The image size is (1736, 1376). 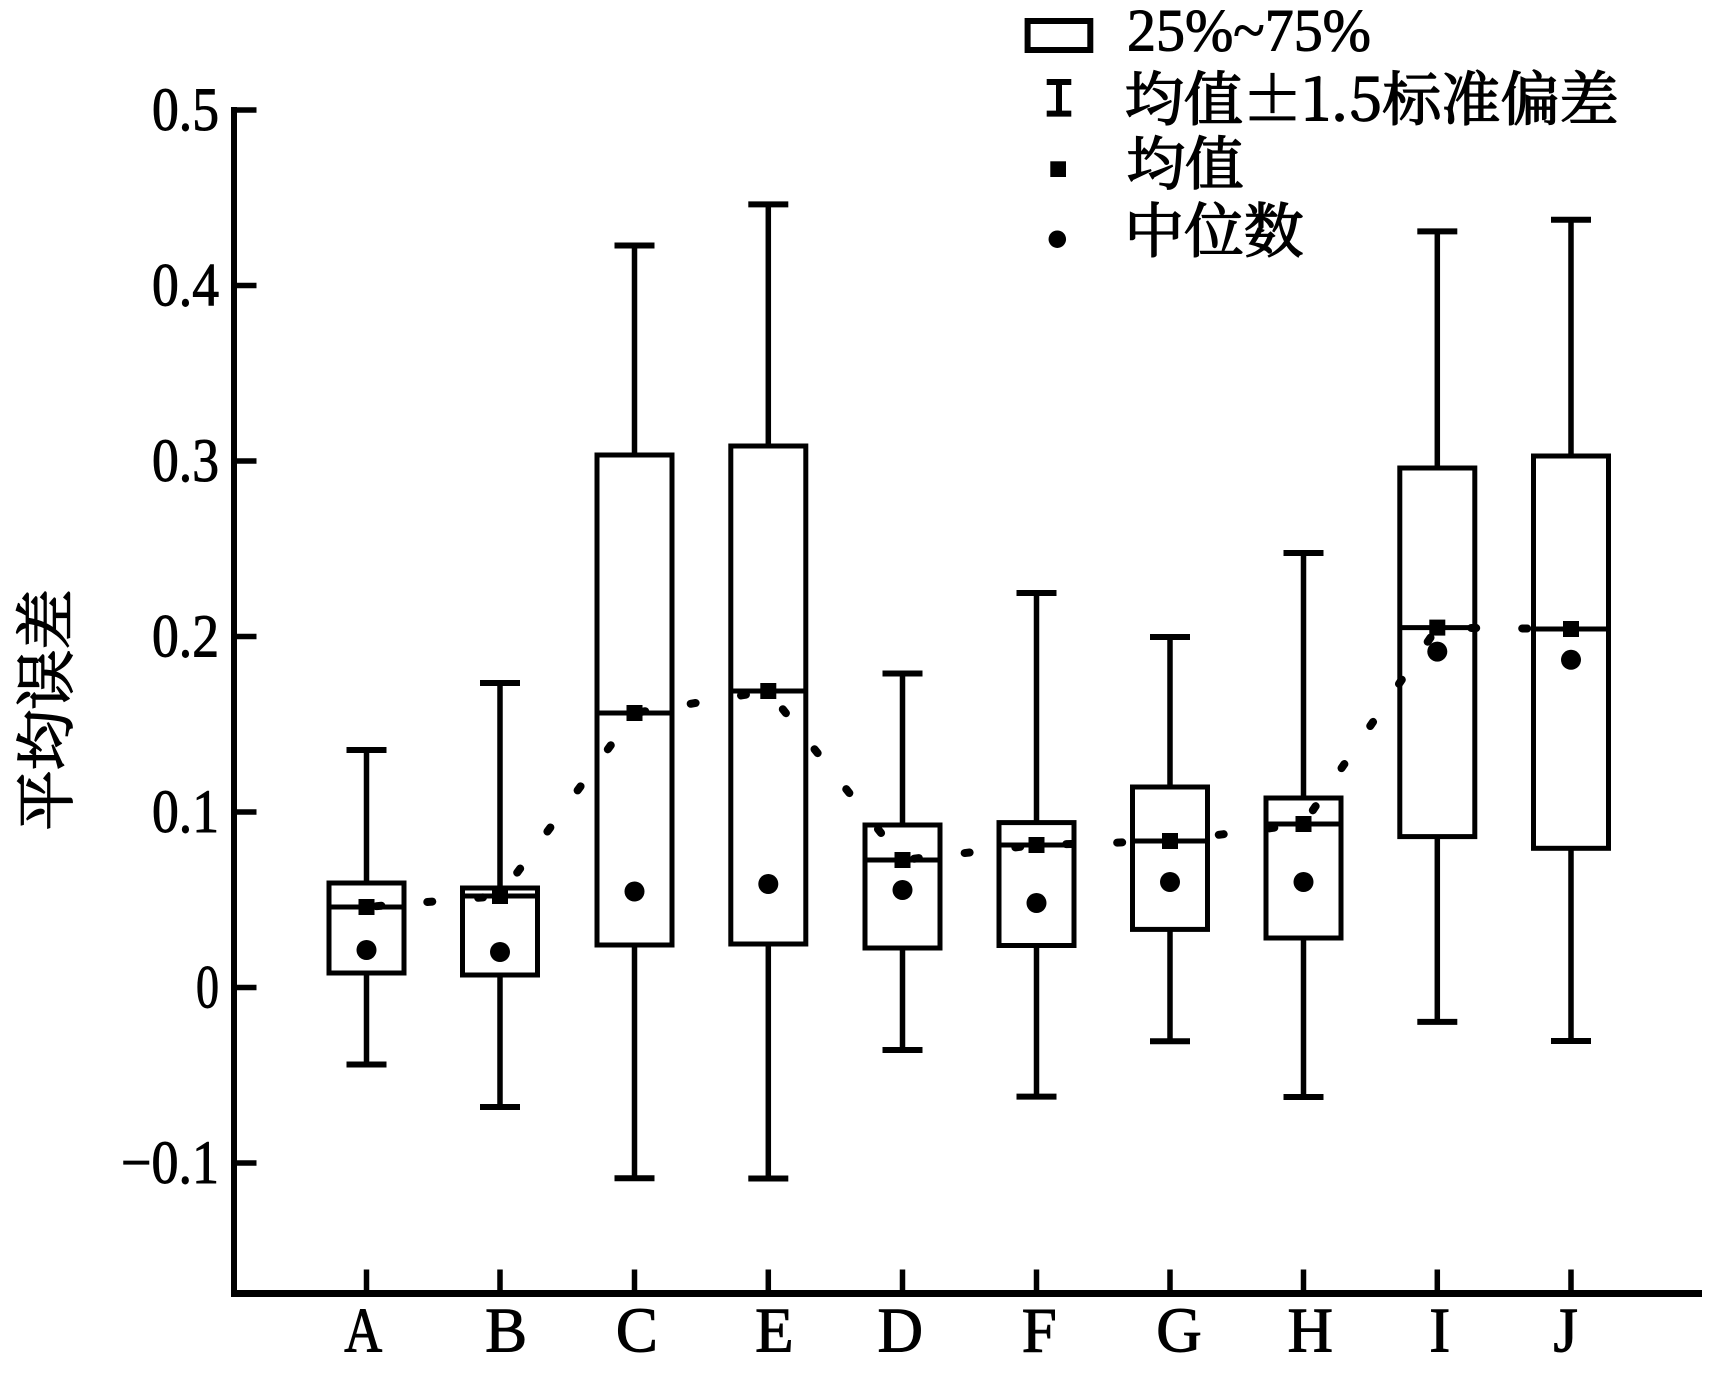 I want to click on svg-text: 0.5, so click(x=185, y=110).